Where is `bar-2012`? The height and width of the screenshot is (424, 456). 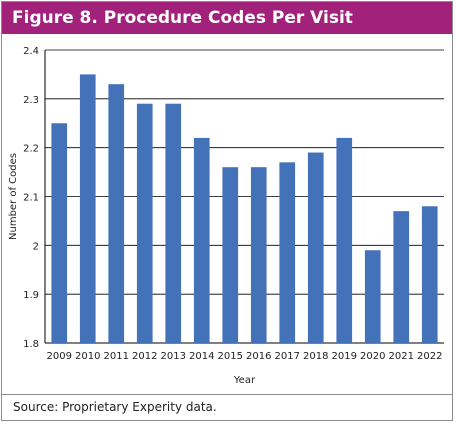 bar-2012 is located at coordinates (144, 223).